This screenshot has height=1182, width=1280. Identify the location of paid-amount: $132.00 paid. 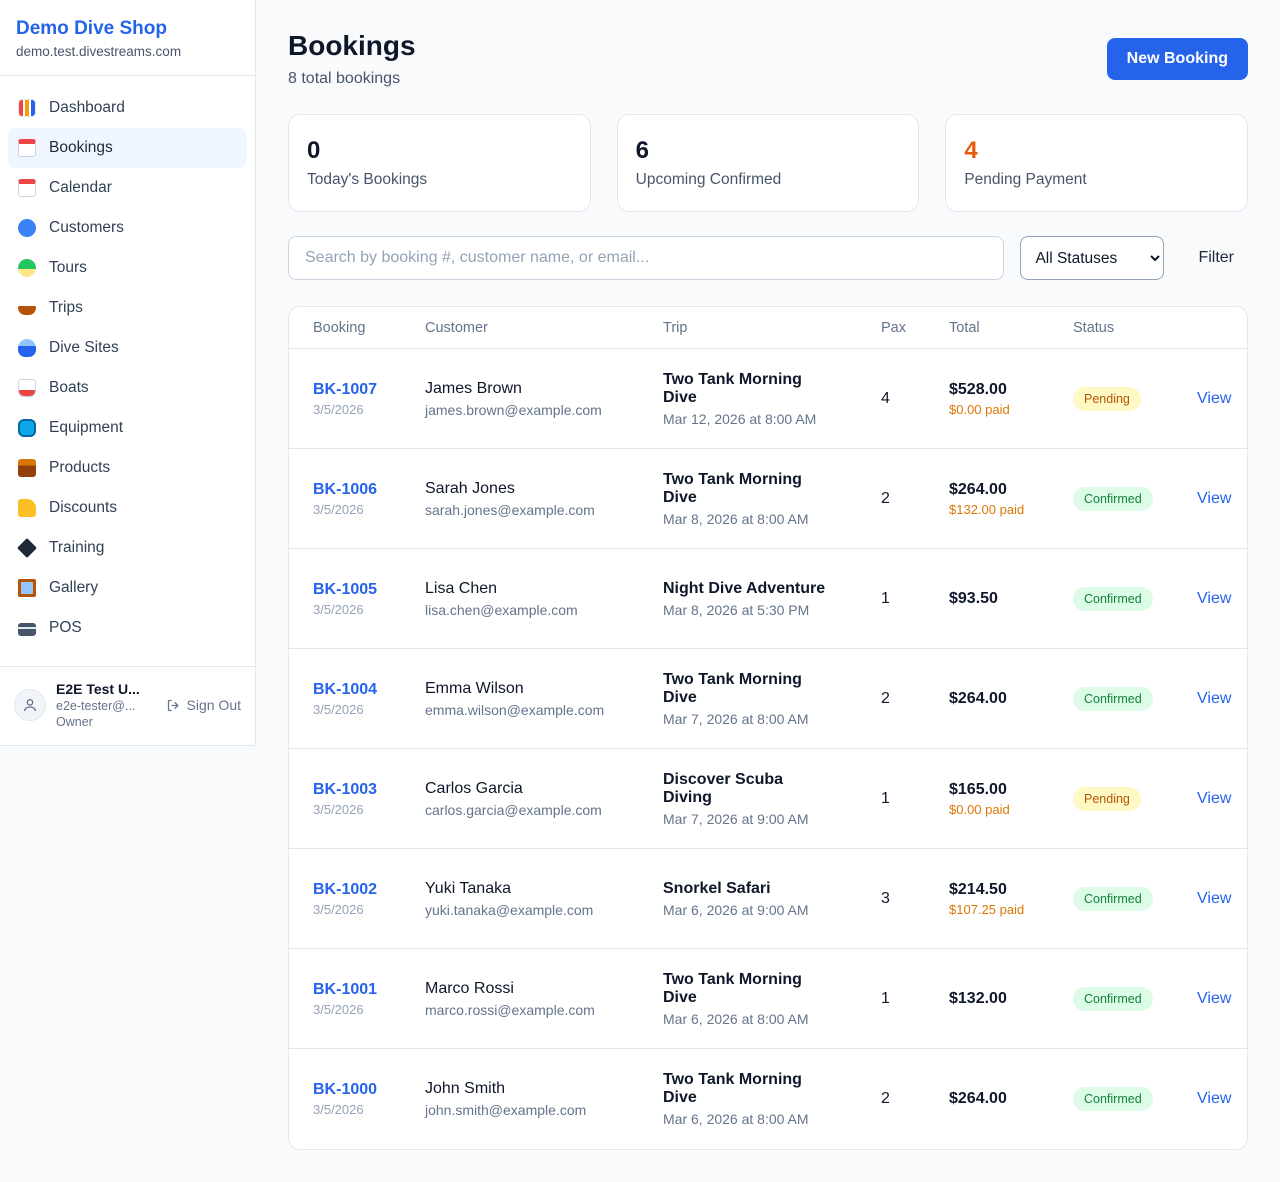
(987, 509).